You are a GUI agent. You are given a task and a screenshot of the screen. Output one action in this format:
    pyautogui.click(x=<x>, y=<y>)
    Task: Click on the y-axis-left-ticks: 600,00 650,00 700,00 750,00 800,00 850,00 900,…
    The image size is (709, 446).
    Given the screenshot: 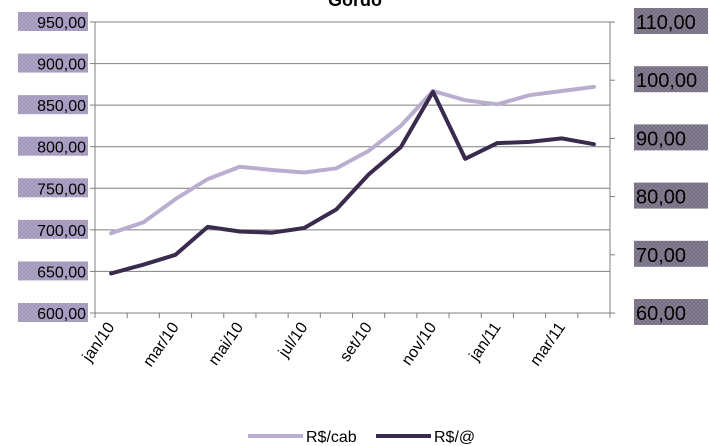 What is the action you would take?
    pyautogui.click(x=53, y=167)
    